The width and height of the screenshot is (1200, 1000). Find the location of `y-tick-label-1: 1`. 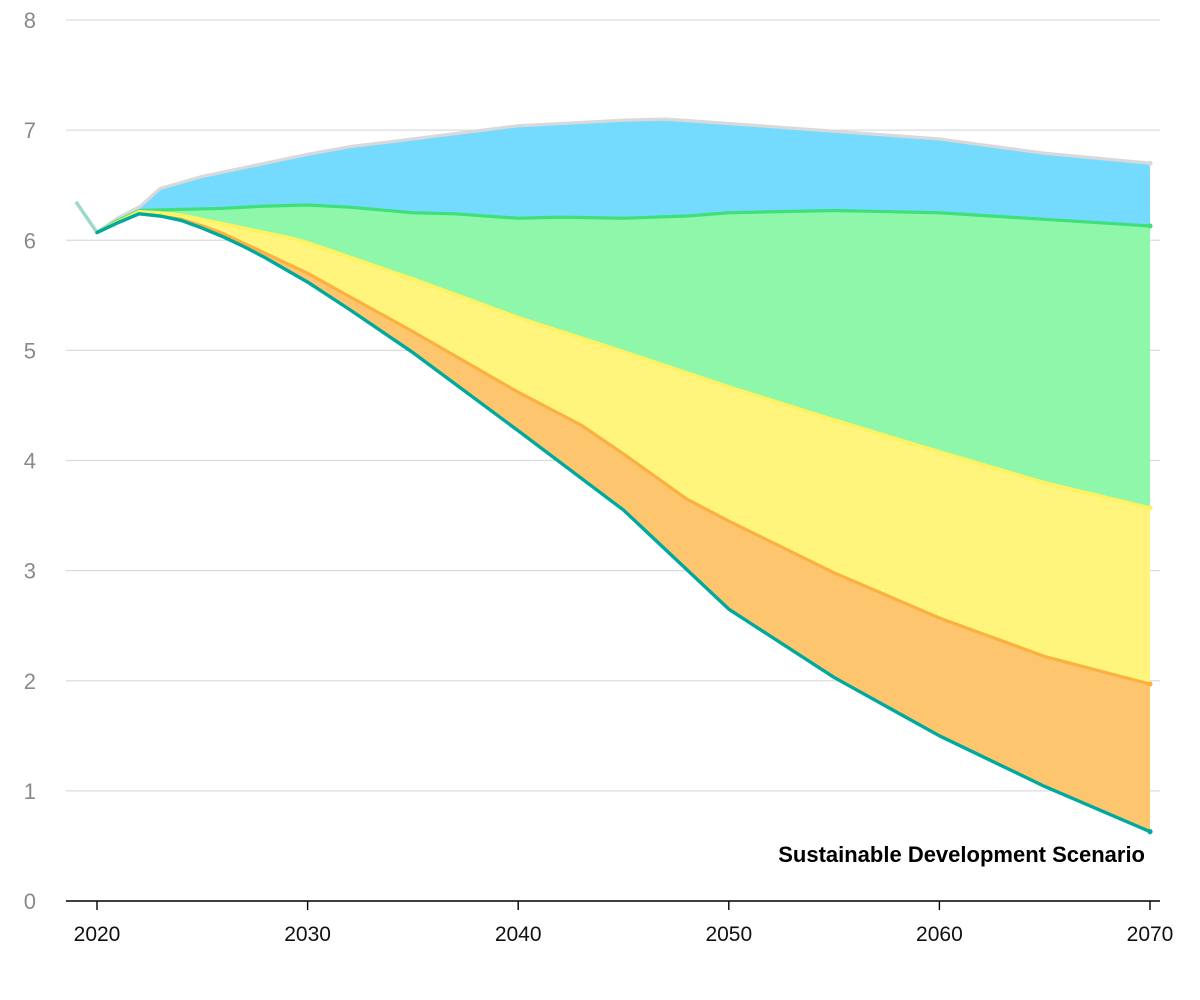

y-tick-label-1: 1 is located at coordinates (30, 791).